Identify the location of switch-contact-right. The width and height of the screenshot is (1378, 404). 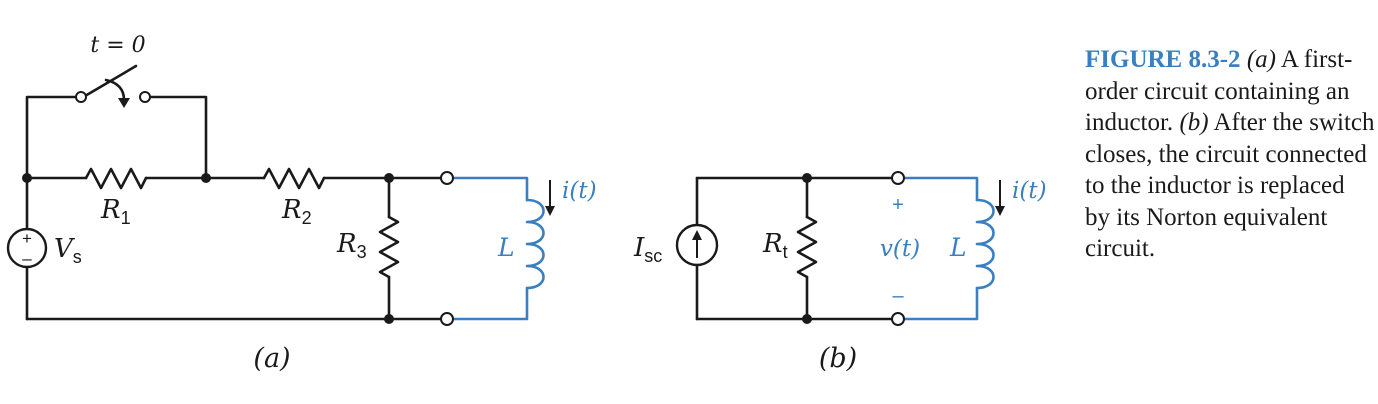
(145, 97).